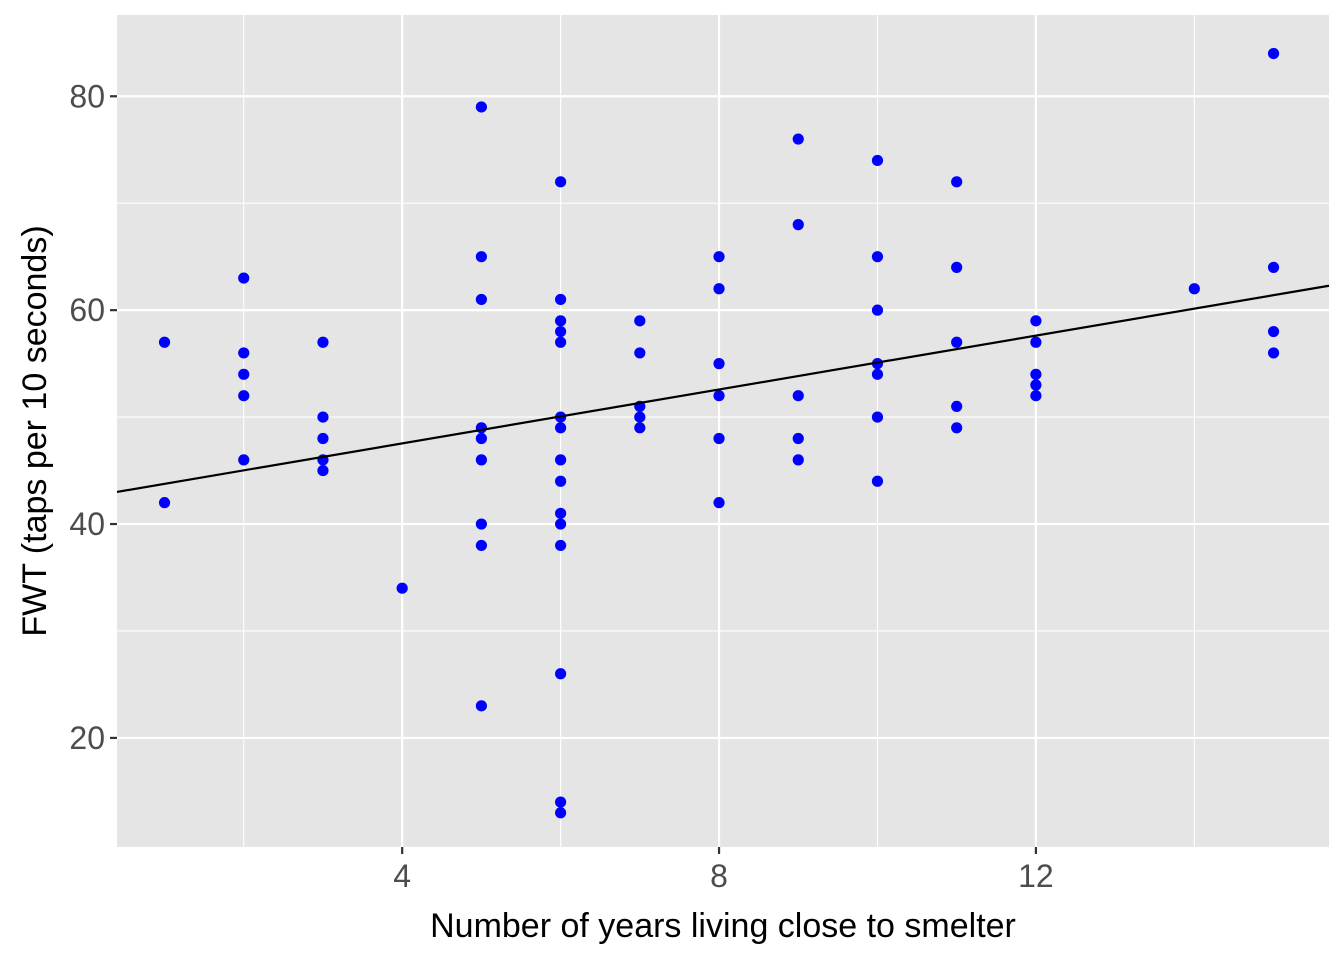 The image size is (1344, 960). What do you see at coordinates (87, 524) in the screenshot?
I see `y-tick-label: 40` at bounding box center [87, 524].